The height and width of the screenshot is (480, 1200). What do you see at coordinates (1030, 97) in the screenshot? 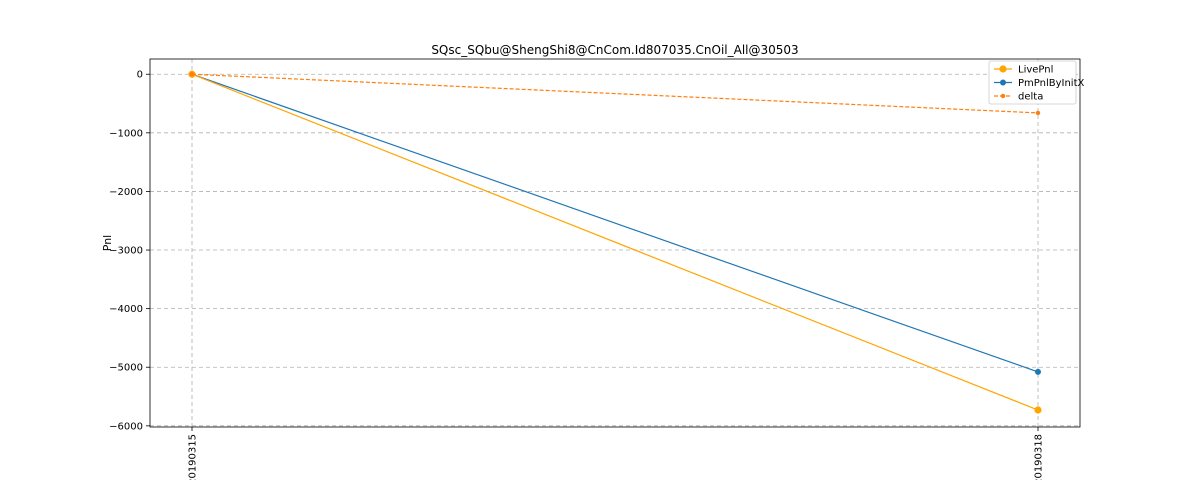
I see `legend-label-delta: delta` at bounding box center [1030, 97].